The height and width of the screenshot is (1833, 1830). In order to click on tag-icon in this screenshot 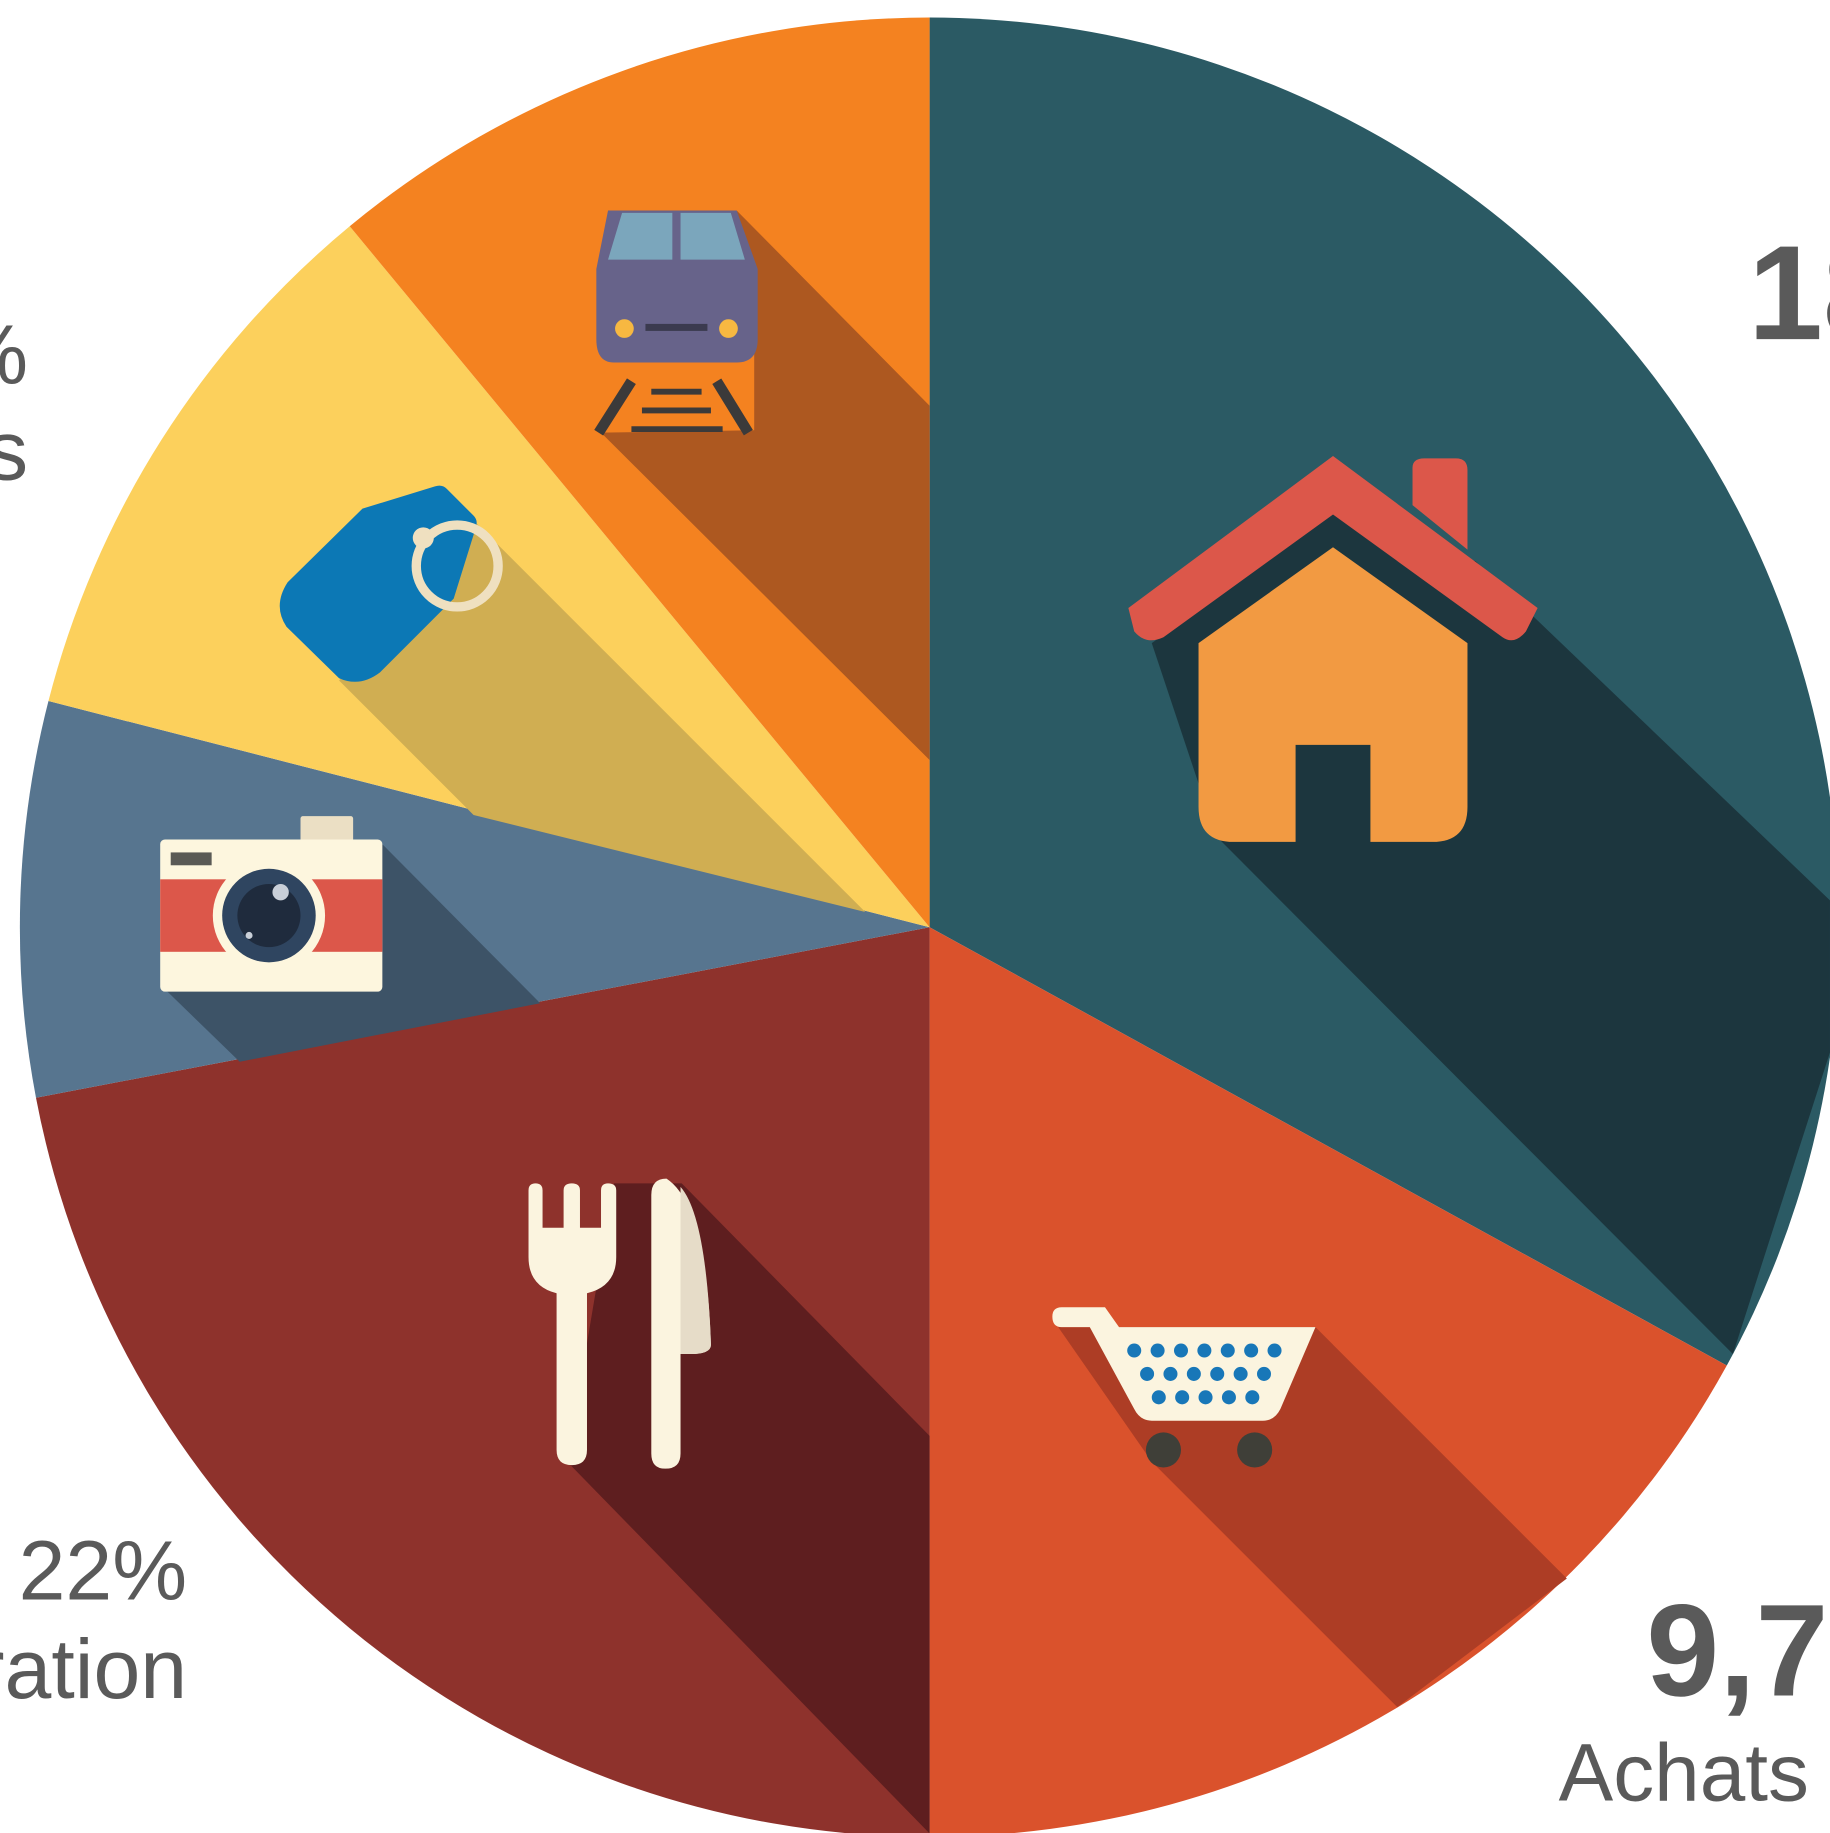, I will do `click(391, 583)`.